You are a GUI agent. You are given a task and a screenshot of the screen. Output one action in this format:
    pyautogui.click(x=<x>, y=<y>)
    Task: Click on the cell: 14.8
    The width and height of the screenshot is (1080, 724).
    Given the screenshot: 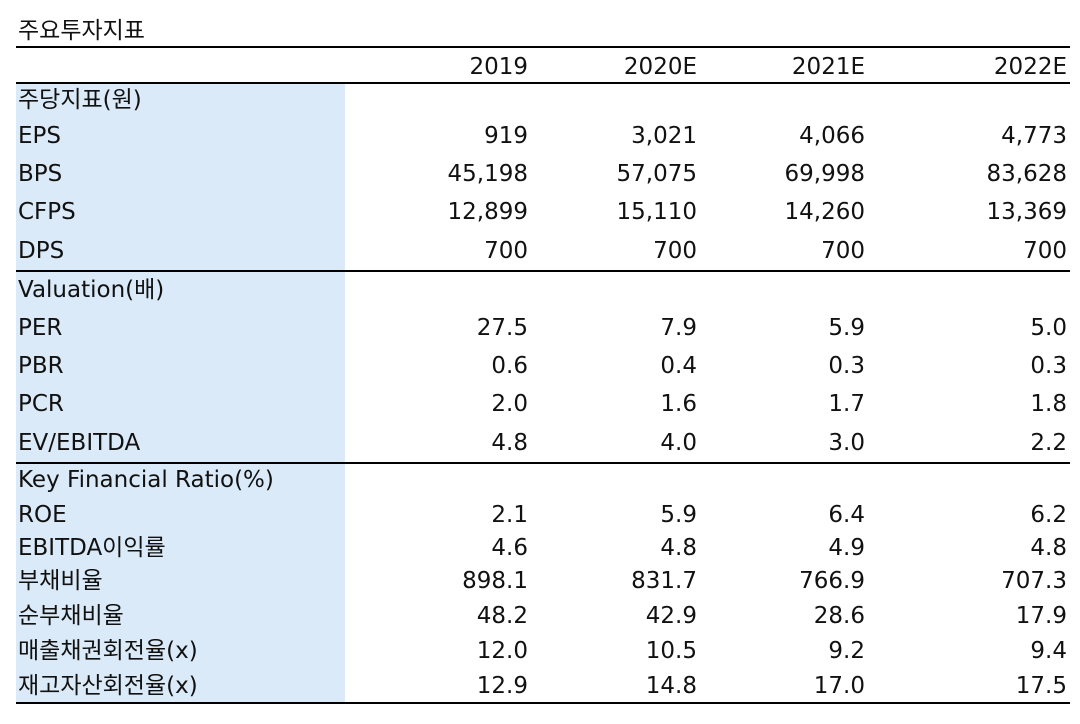 What is the action you would take?
    pyautogui.click(x=671, y=686)
    